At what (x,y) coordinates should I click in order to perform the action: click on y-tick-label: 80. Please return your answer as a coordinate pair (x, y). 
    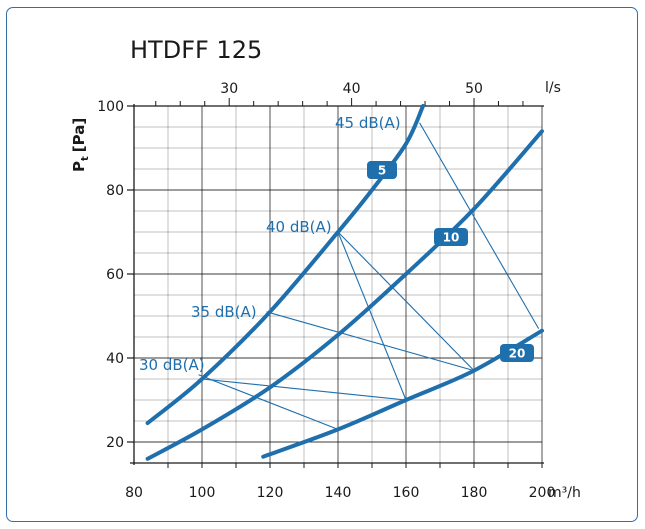
    Looking at the image, I should click on (115, 191).